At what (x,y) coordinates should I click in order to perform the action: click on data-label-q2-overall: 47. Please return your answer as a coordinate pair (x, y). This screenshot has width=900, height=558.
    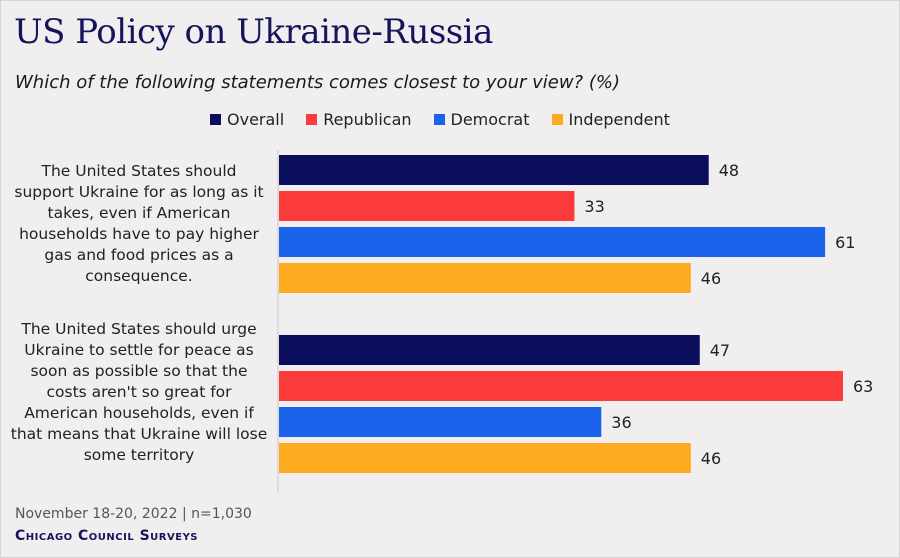
    Looking at the image, I should click on (720, 350).